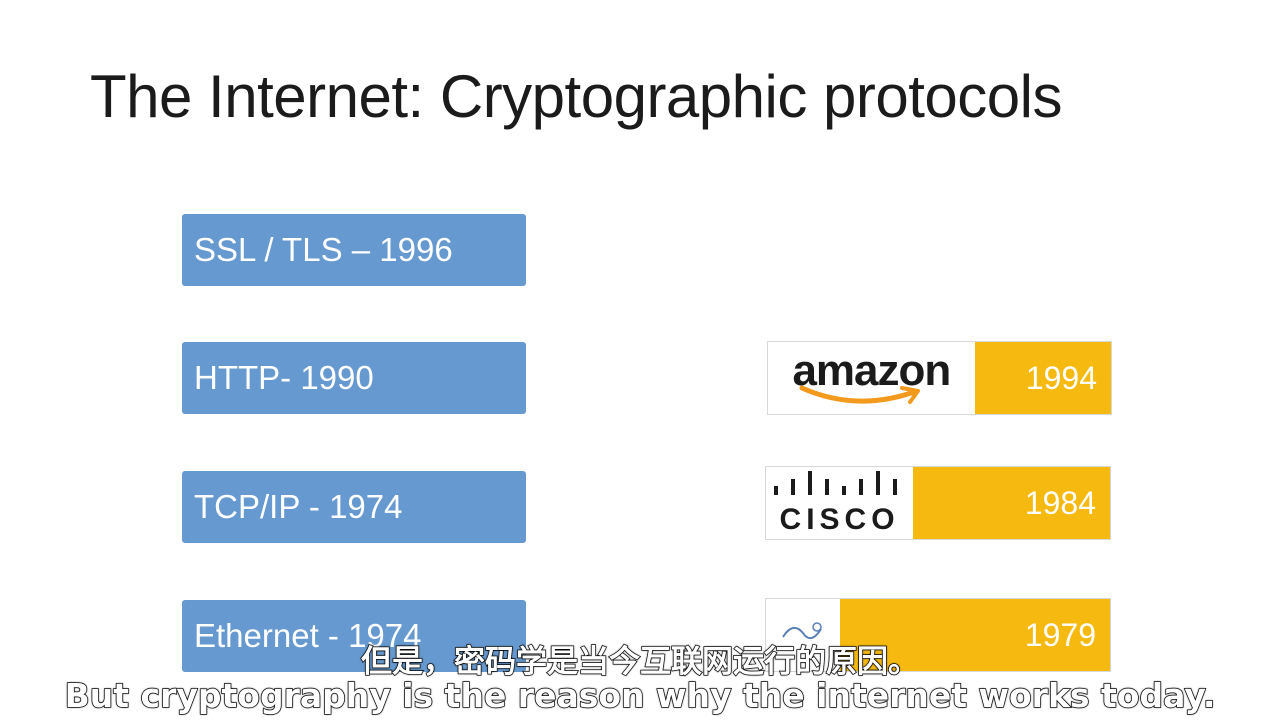 The width and height of the screenshot is (1280, 720). Describe the element at coordinates (354, 378) in the screenshot. I see `protocol-box-http: HTTP- 1990` at that location.